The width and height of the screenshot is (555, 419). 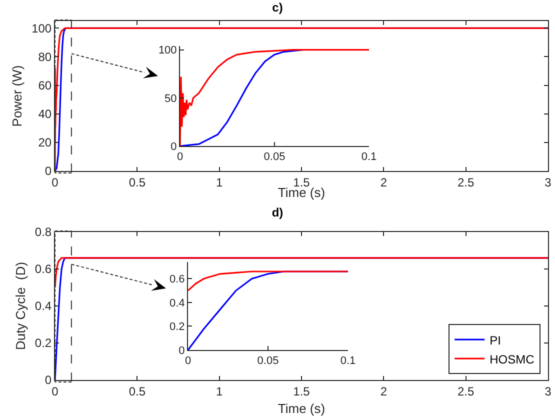 What do you see at coordinates (495, 340) in the screenshot?
I see `legend-label: PI` at bounding box center [495, 340].